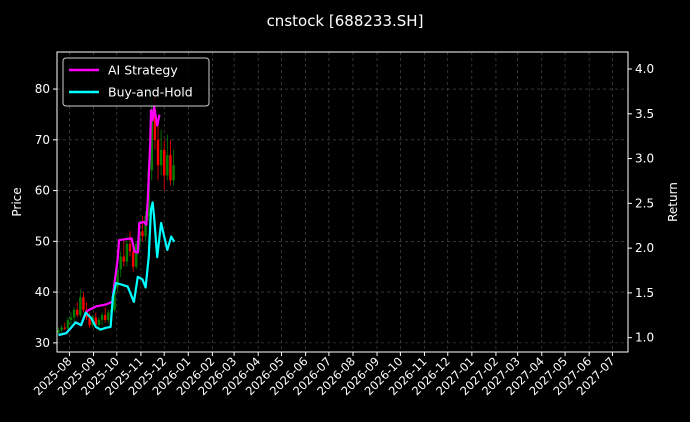  I want to click on y2-tick-label: 3.0, so click(644, 159).